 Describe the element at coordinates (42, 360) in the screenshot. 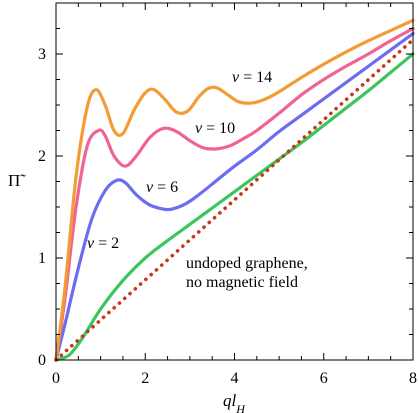

I see `y-tick-label: 0` at that location.